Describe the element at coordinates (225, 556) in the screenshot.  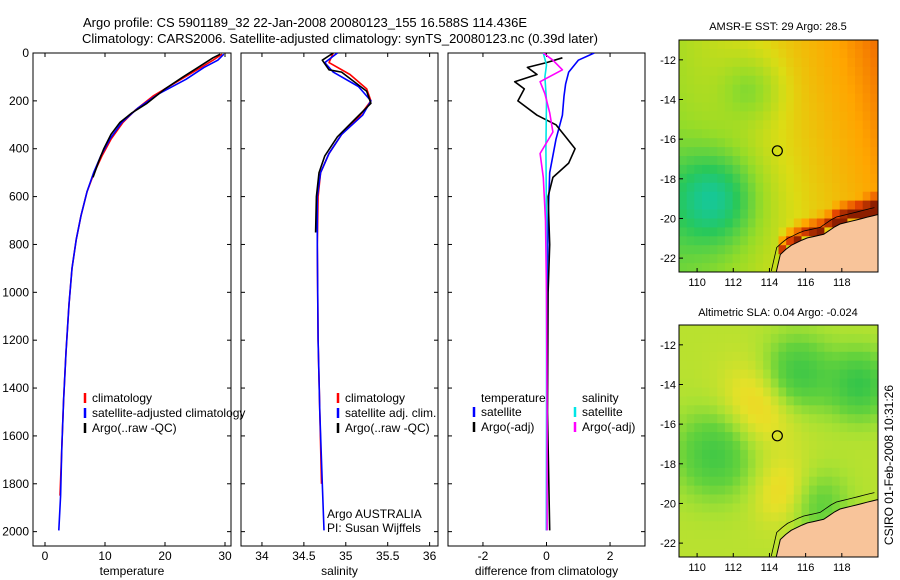
I see `temperature-xtick-label: 30` at that location.